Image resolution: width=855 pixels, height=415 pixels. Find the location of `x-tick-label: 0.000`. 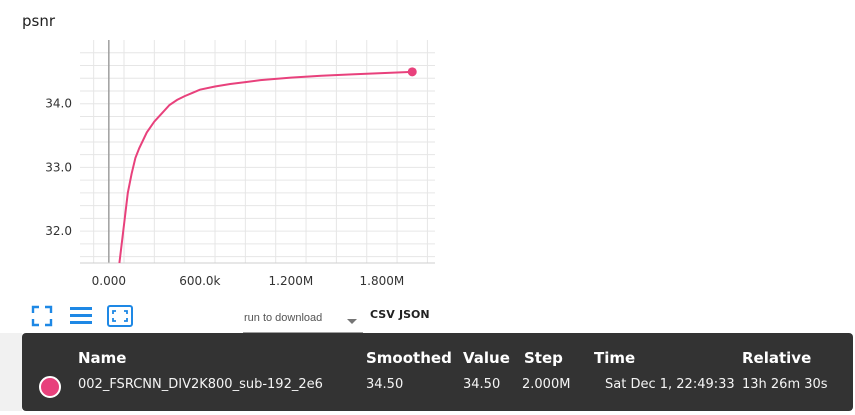

x-tick-label: 0.000 is located at coordinates (109, 281).